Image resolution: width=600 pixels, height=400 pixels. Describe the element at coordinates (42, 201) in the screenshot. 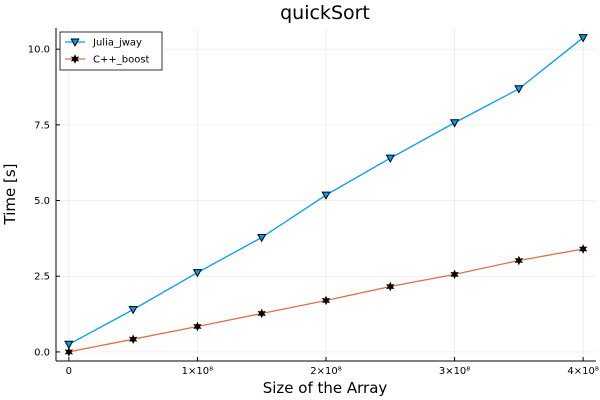

I see `y-tick-label: 5.0` at that location.